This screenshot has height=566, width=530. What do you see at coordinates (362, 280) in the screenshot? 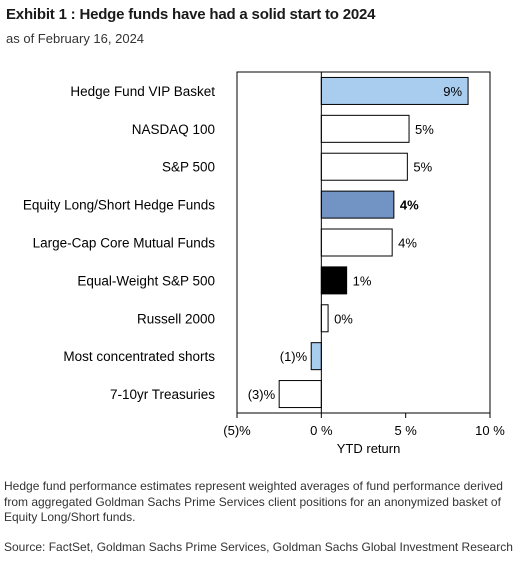
I see `data-label: 1%` at bounding box center [362, 280].